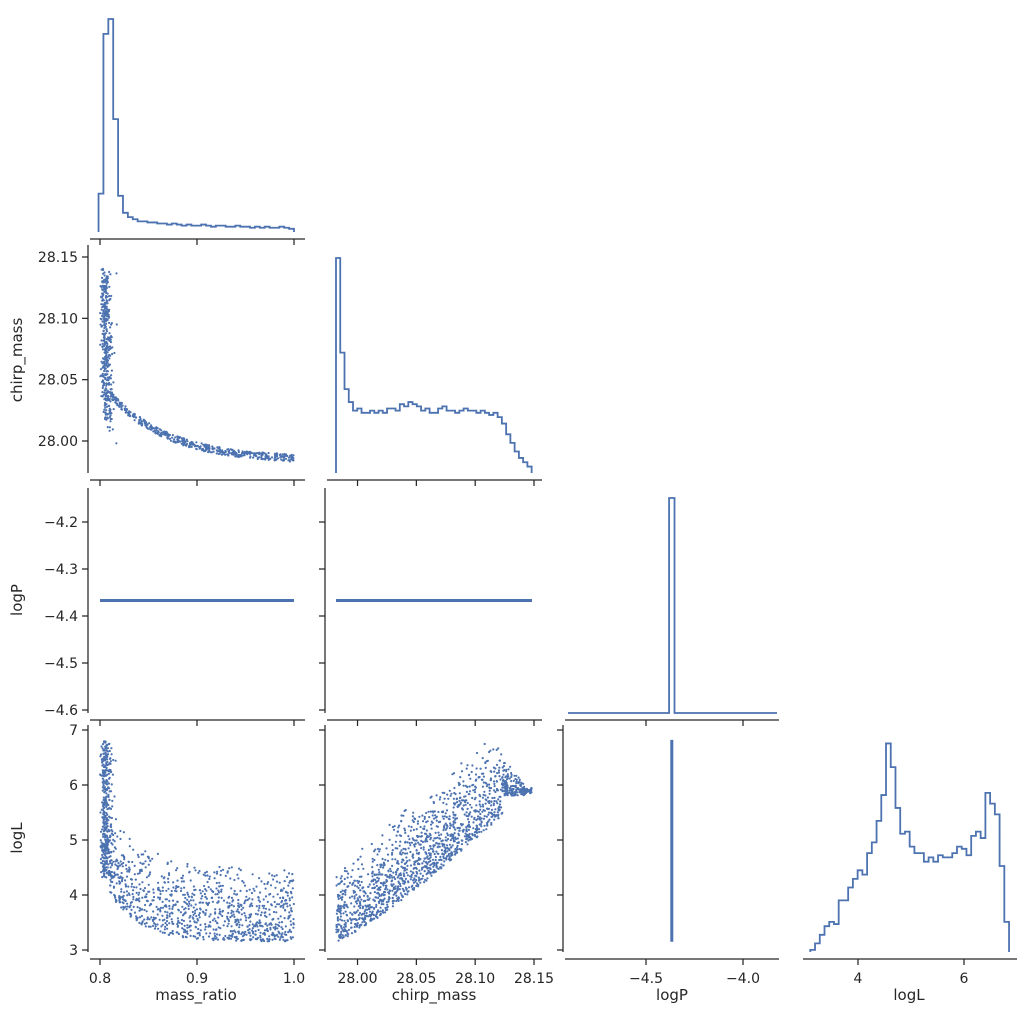 This screenshot has width=1027, height=1013. Describe the element at coordinates (475, 979) in the screenshot. I see `x-tick-label: 28.10` at that location.